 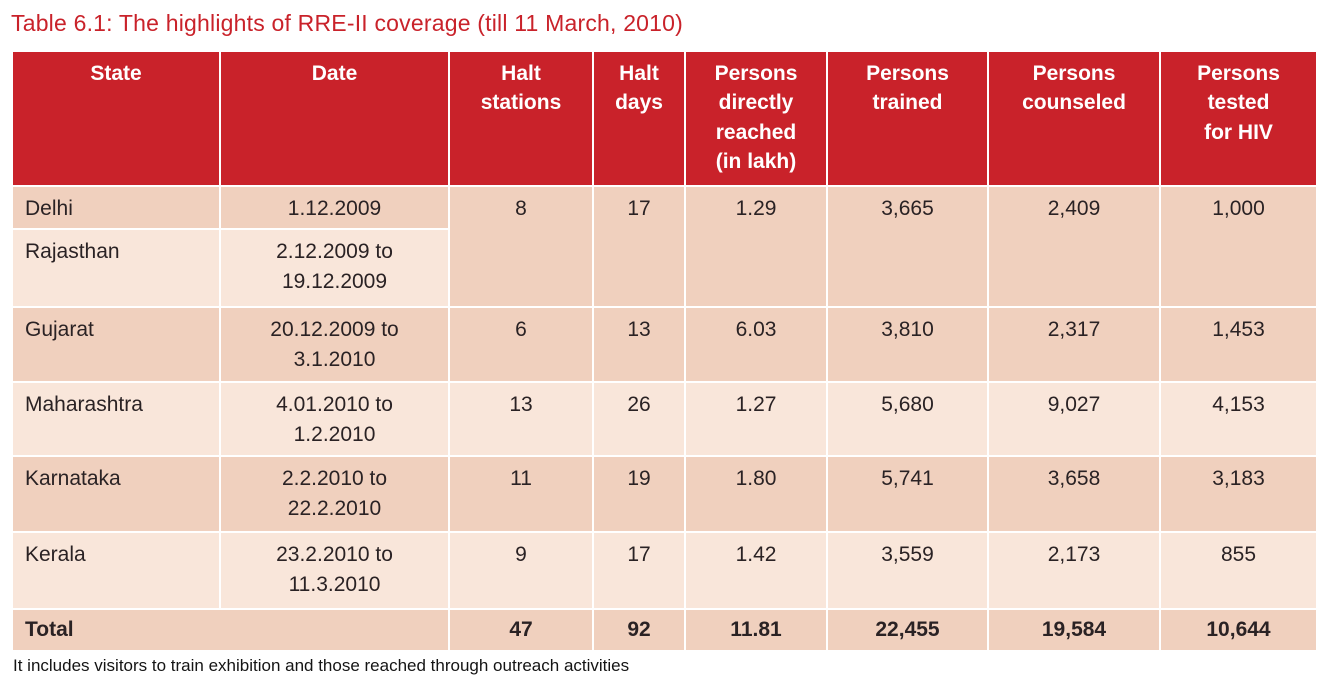 I want to click on cell-karnataka-state: Karnataka, so click(x=116, y=494).